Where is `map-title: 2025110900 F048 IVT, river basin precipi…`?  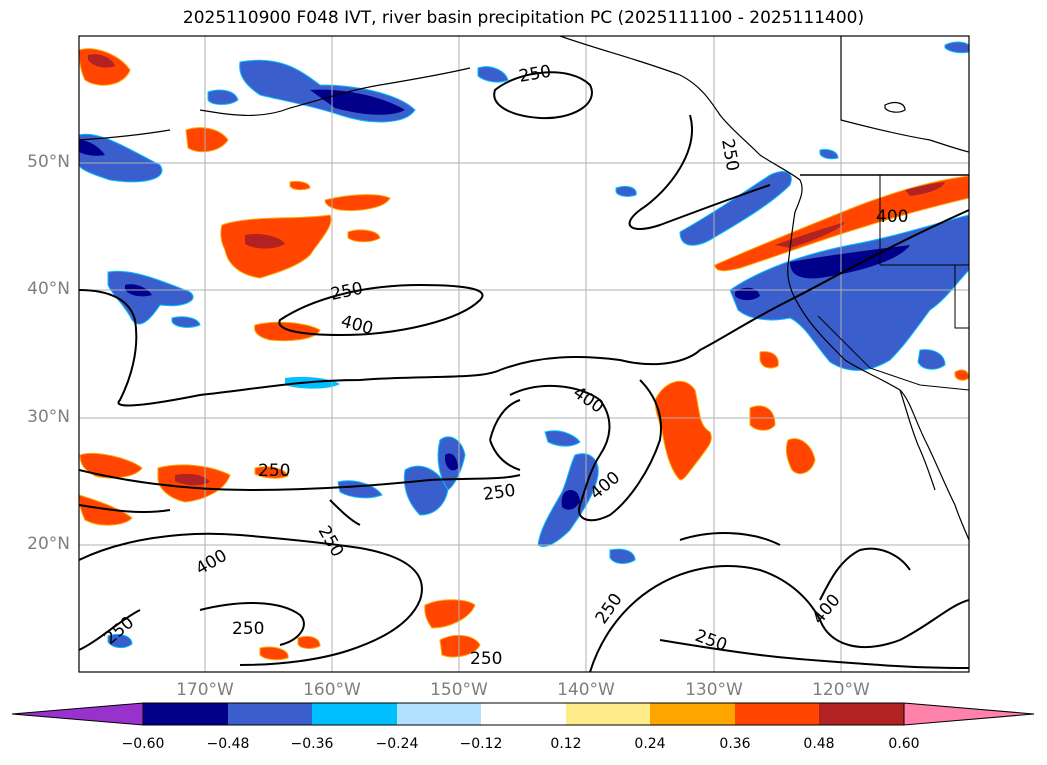 map-title: 2025110900 F048 IVT, river basin precipi… is located at coordinates (523, 18).